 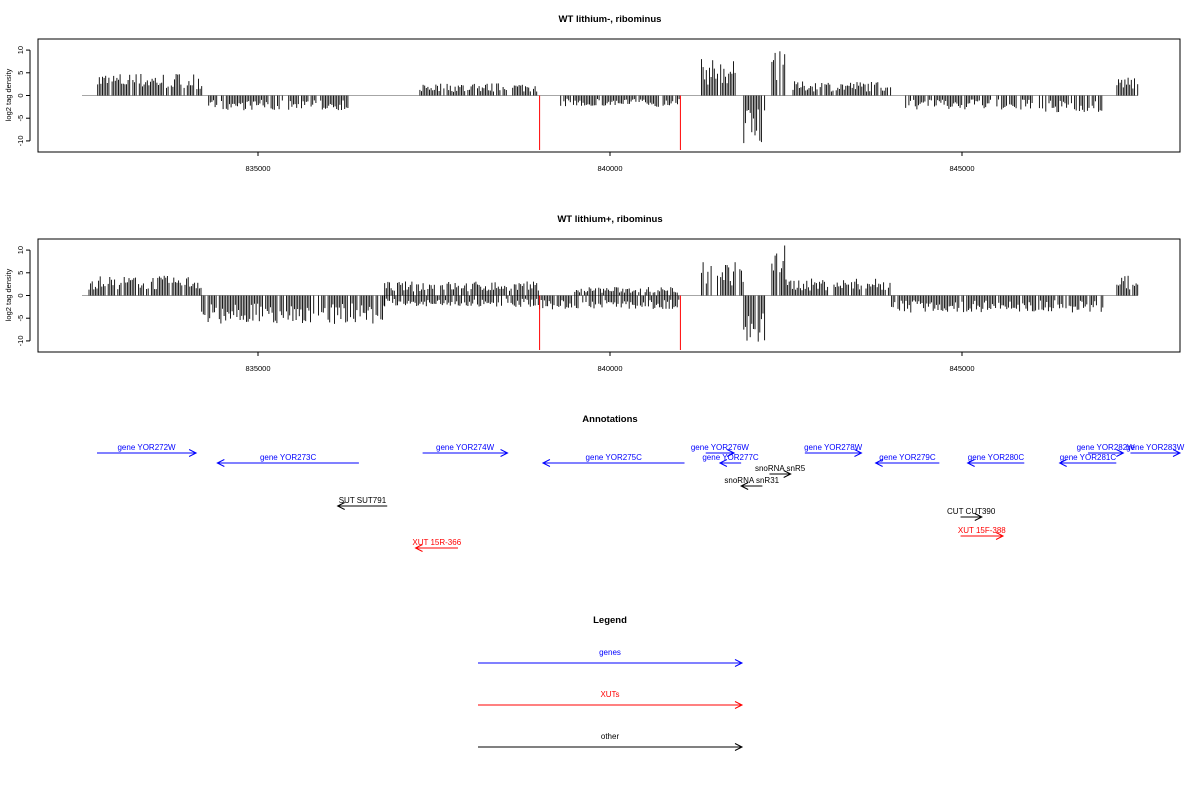 I want to click on panel-2-bars, so click(x=610, y=293).